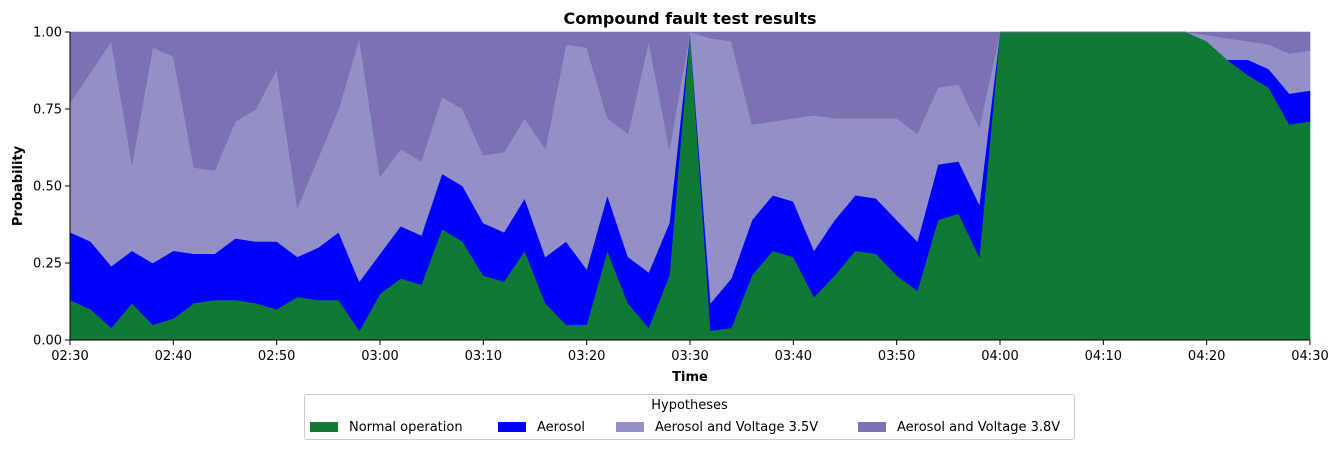  What do you see at coordinates (1309, 356) in the screenshot?
I see `x-tick-label: 04:30` at bounding box center [1309, 356].